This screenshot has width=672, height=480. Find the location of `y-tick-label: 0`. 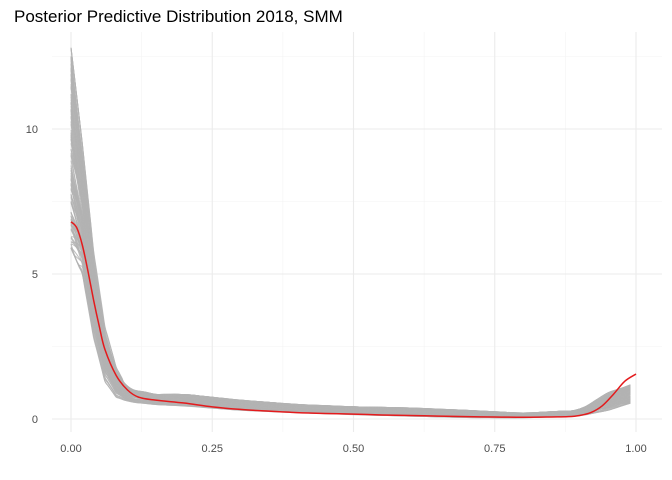

y-tick-label: 0 is located at coordinates (35, 420).